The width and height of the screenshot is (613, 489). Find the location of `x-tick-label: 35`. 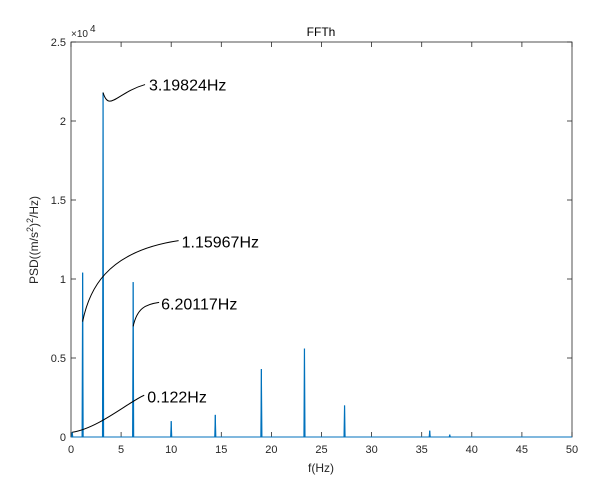

x-tick-label: 35 is located at coordinates (422, 450).